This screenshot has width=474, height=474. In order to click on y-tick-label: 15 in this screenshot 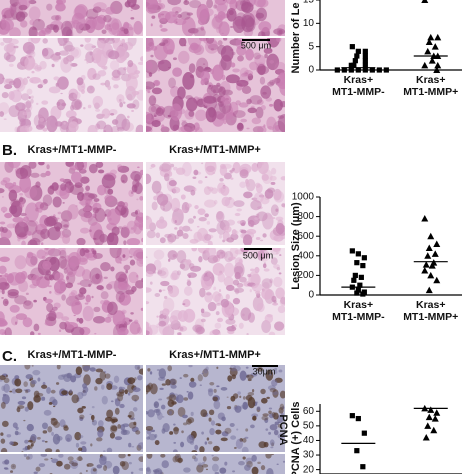, I will do `click(309, 3)`.